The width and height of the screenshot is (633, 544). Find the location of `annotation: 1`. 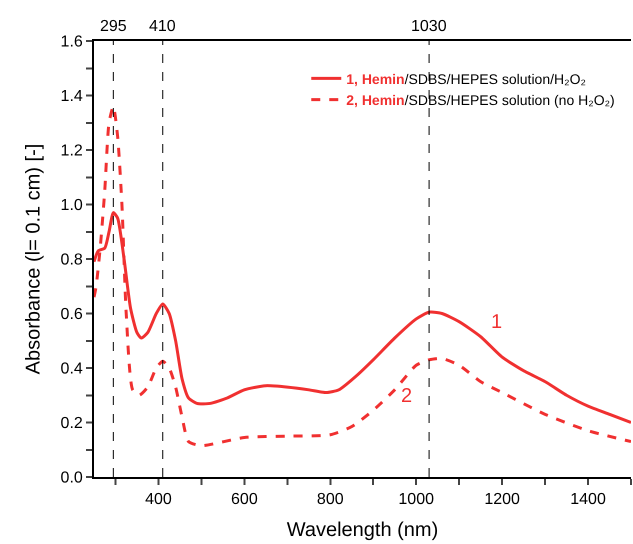

annotation: 1 is located at coordinates (496, 322).